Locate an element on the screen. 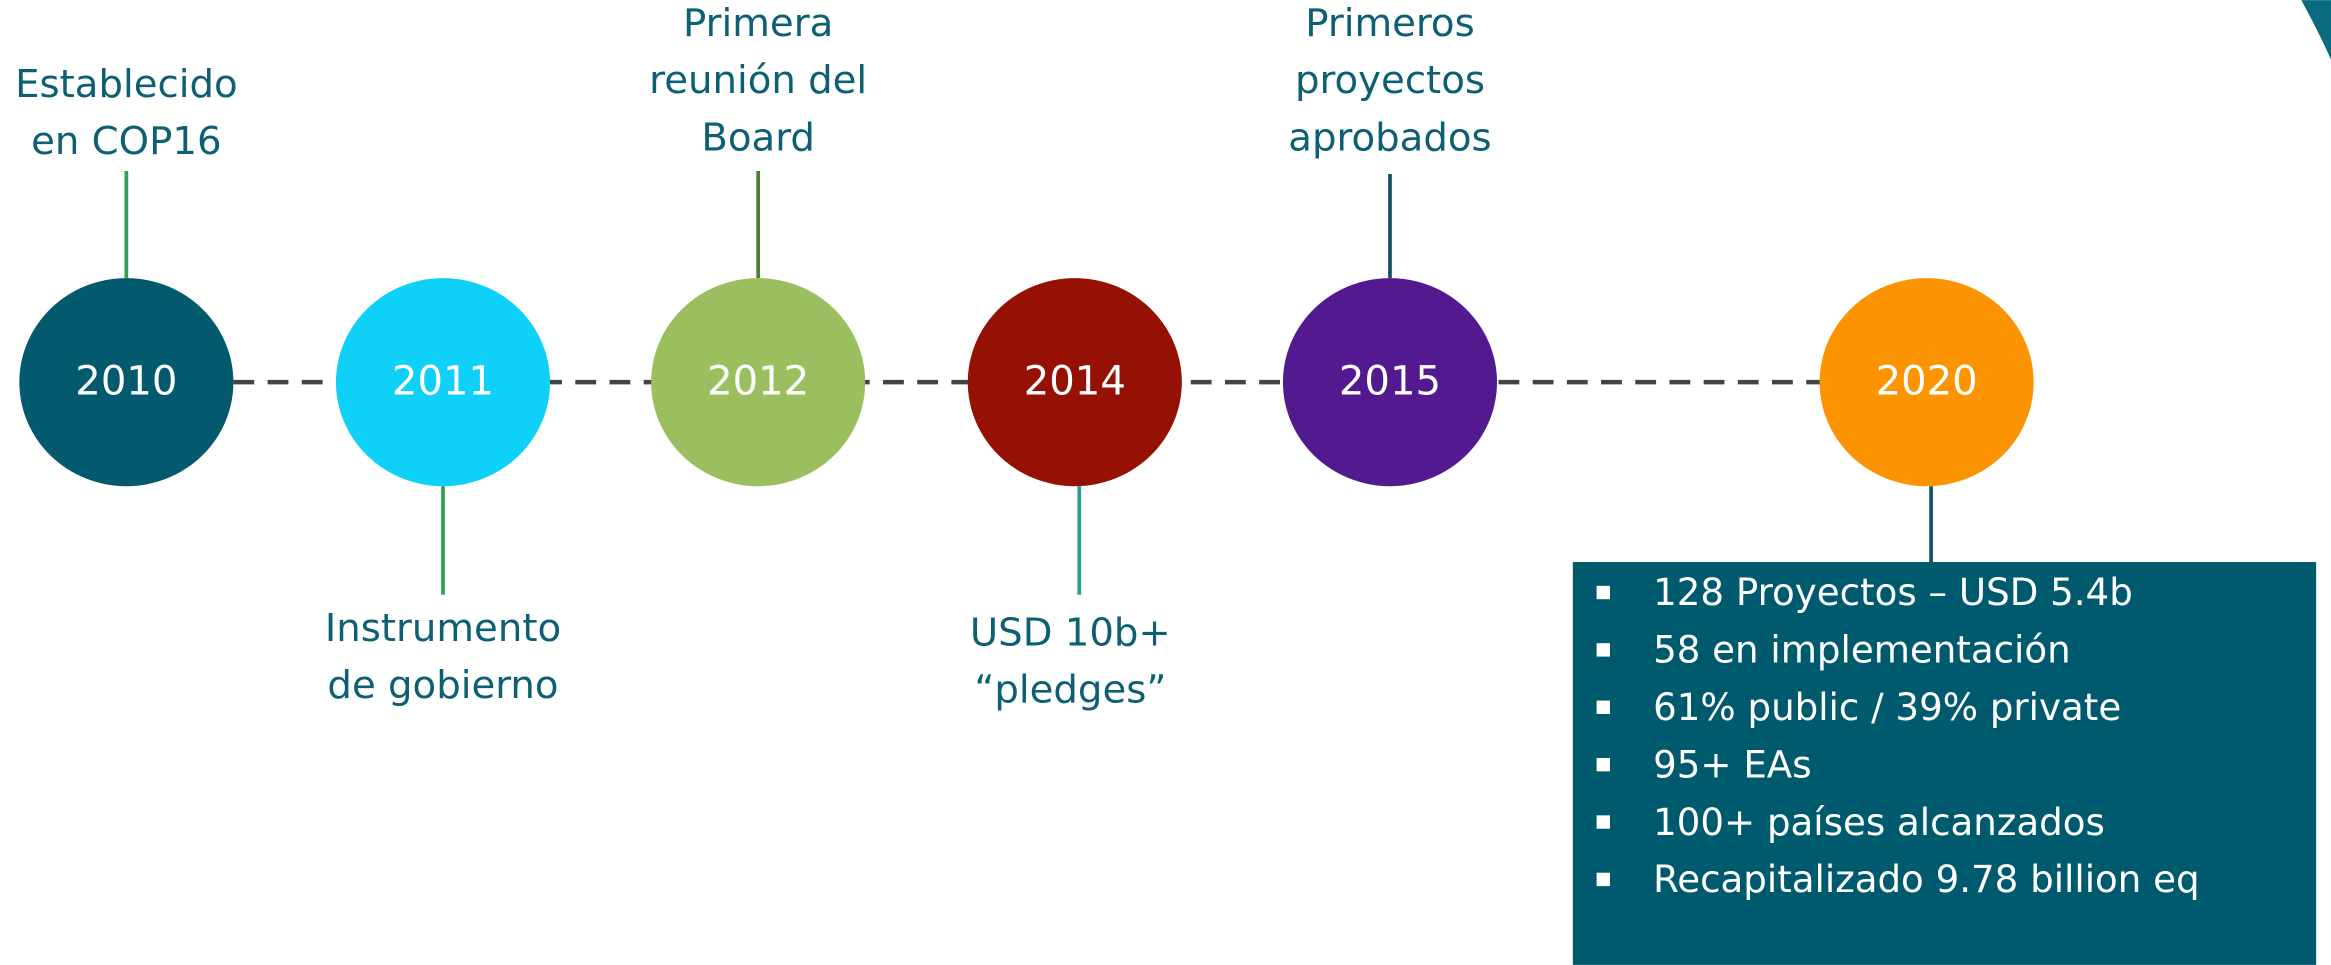 This screenshot has height=965, width=2331. summary-item: 128 Proyectos – USD 5.4b is located at coordinates (1893, 592).